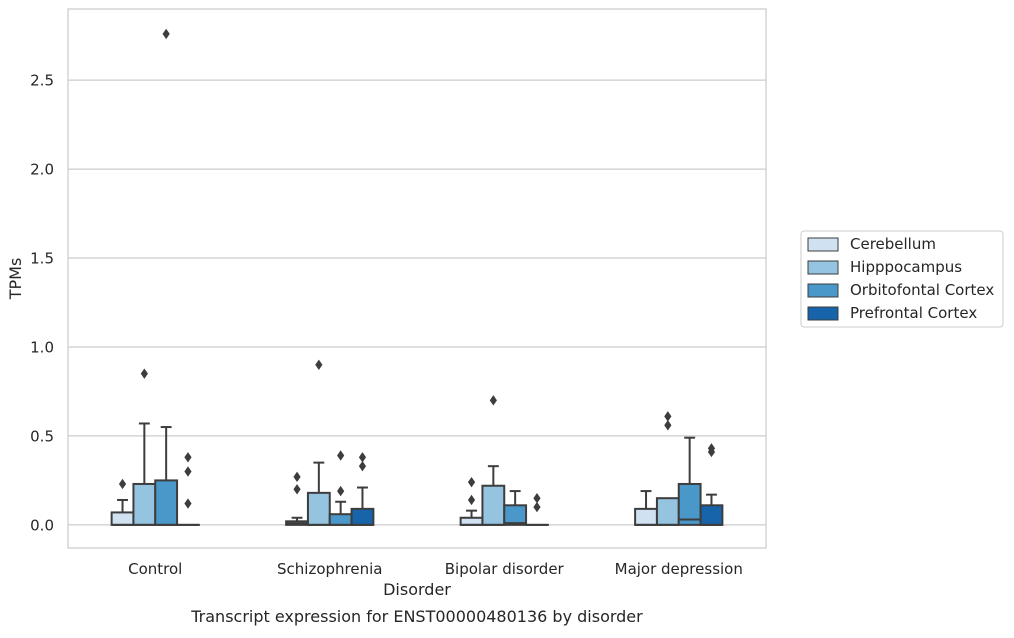 The image size is (1014, 638). Describe the element at coordinates (42, 525) in the screenshot. I see `y-tick-label: 0.0` at that location.